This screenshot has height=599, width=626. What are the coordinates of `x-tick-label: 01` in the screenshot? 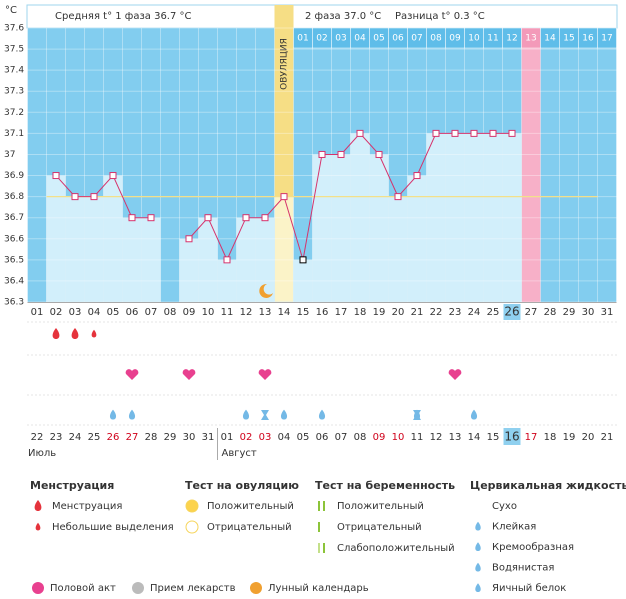 It's located at (37, 312).